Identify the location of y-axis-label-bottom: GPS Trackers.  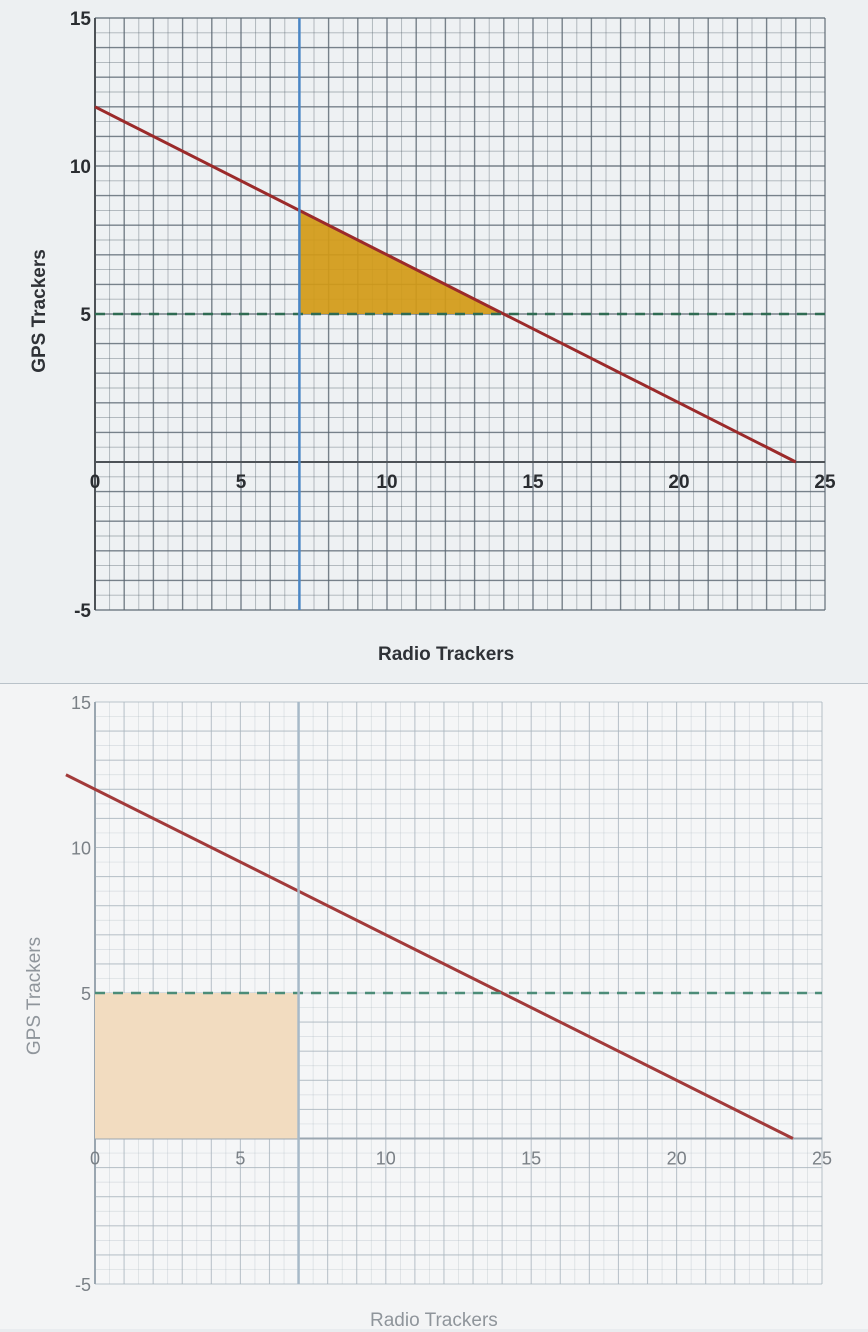
(34, 996).